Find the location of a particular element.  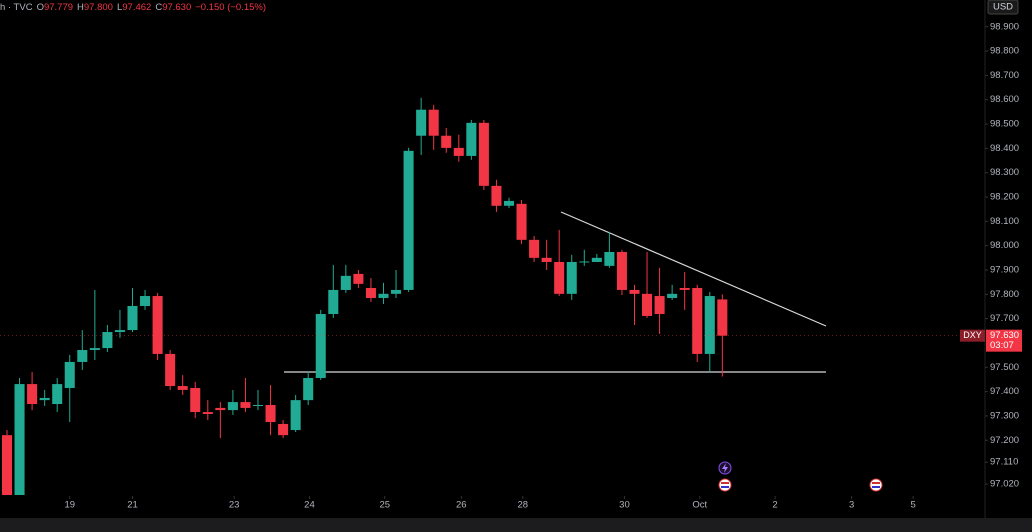

ohlc-key: O is located at coordinates (40, 7).